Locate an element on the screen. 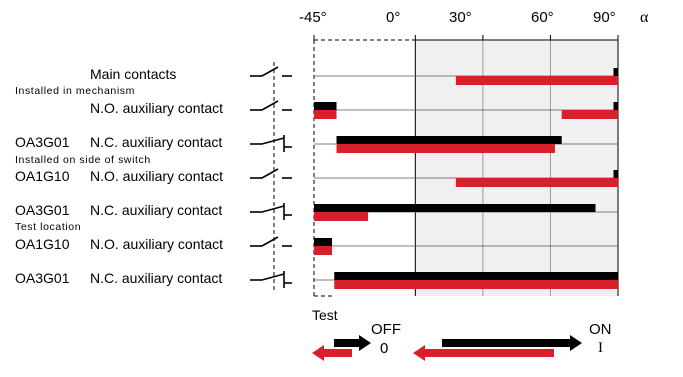 The image size is (683, 377). row-code-no-aux-3: OA1G10 is located at coordinates (42, 244).